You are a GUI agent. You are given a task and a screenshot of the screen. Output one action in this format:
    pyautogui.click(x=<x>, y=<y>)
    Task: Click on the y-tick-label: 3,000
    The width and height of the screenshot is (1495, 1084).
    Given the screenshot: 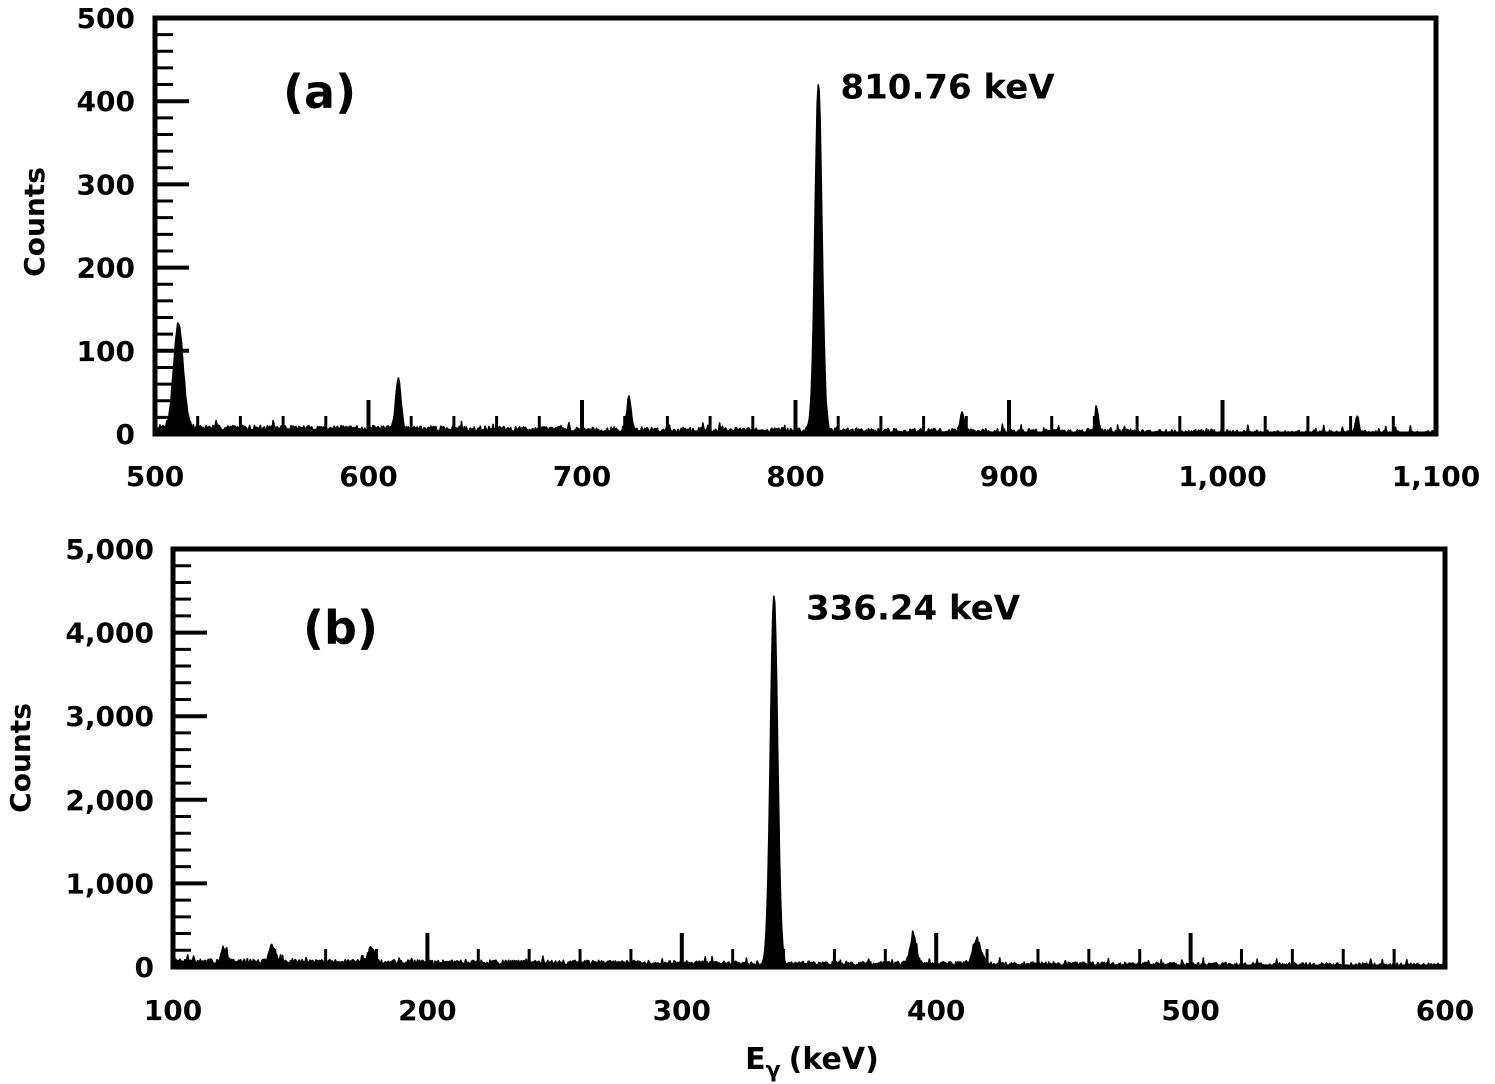 What is the action you would take?
    pyautogui.click(x=109, y=716)
    